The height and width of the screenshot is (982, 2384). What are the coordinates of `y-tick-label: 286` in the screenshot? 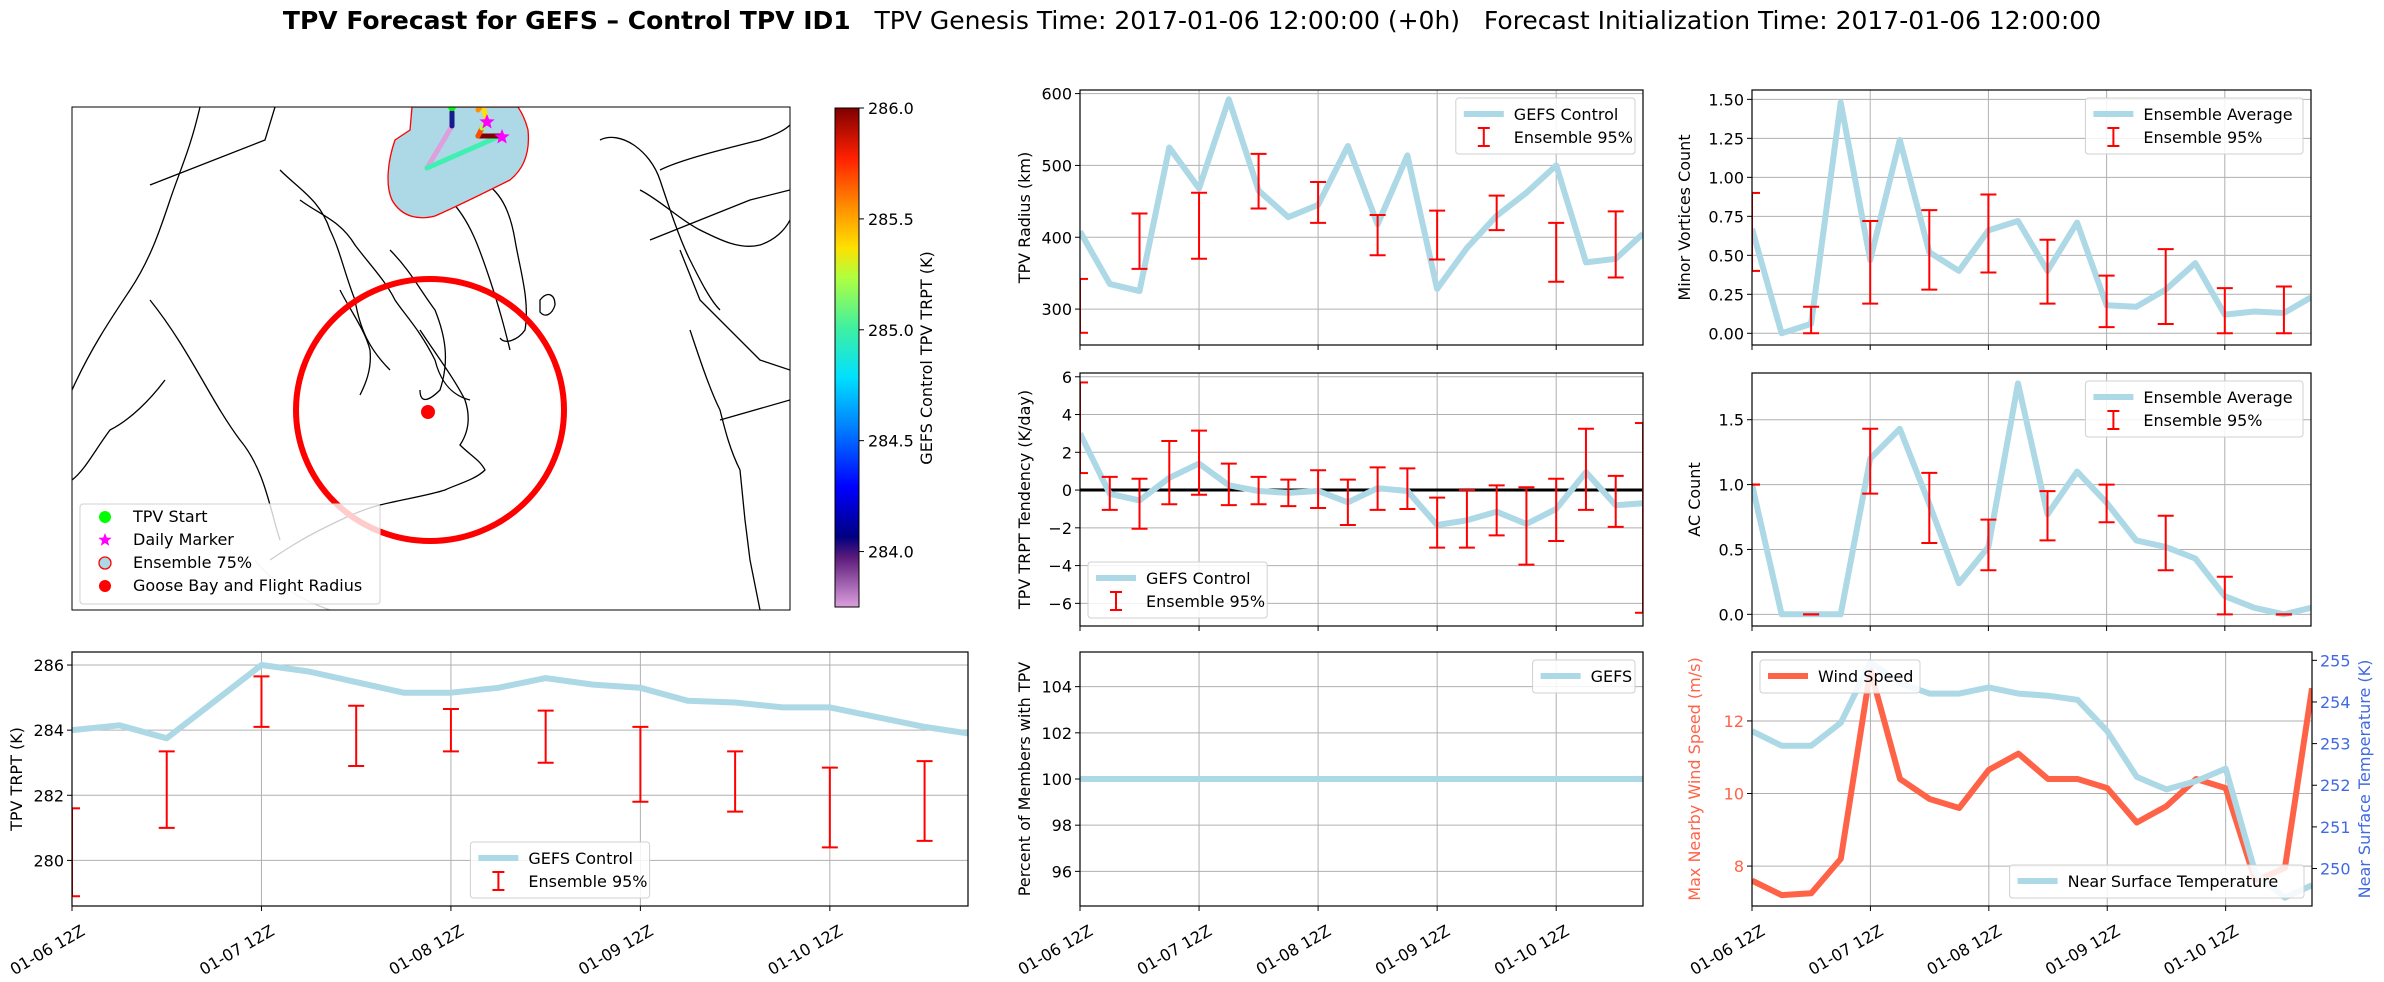 It's located at (48, 665).